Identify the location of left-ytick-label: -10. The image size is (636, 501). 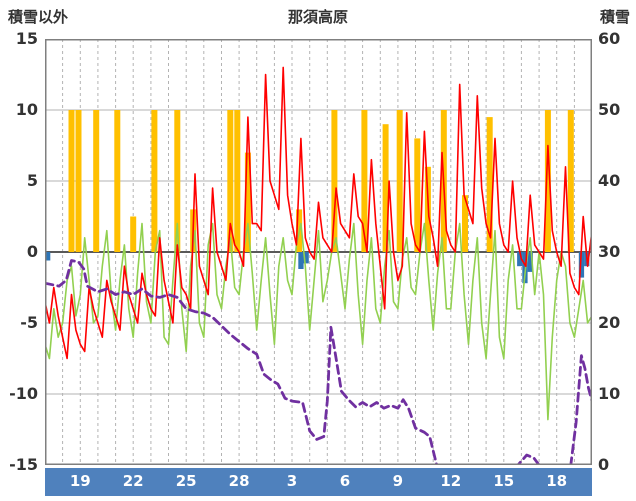
(23, 393).